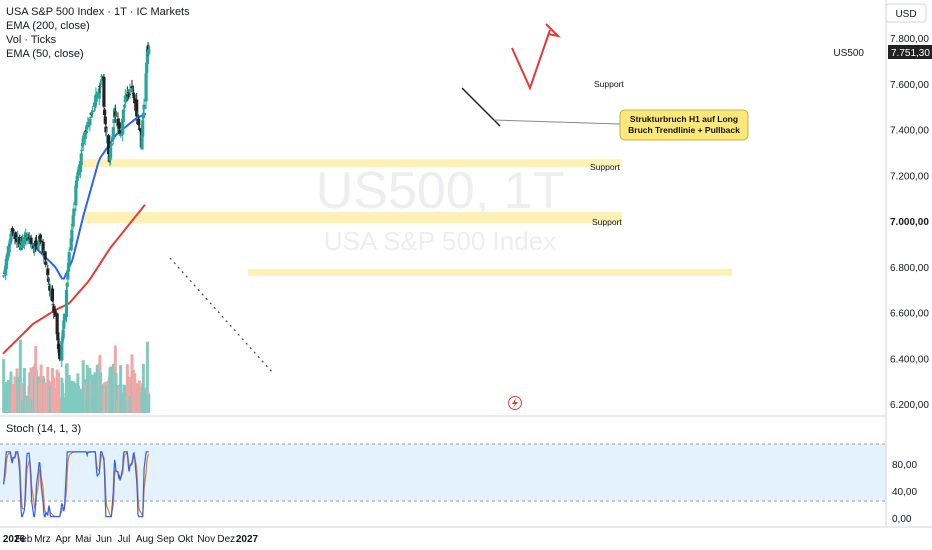  Describe the element at coordinates (31, 40) in the screenshot. I see `legend-volume: Vol · Ticks` at that location.